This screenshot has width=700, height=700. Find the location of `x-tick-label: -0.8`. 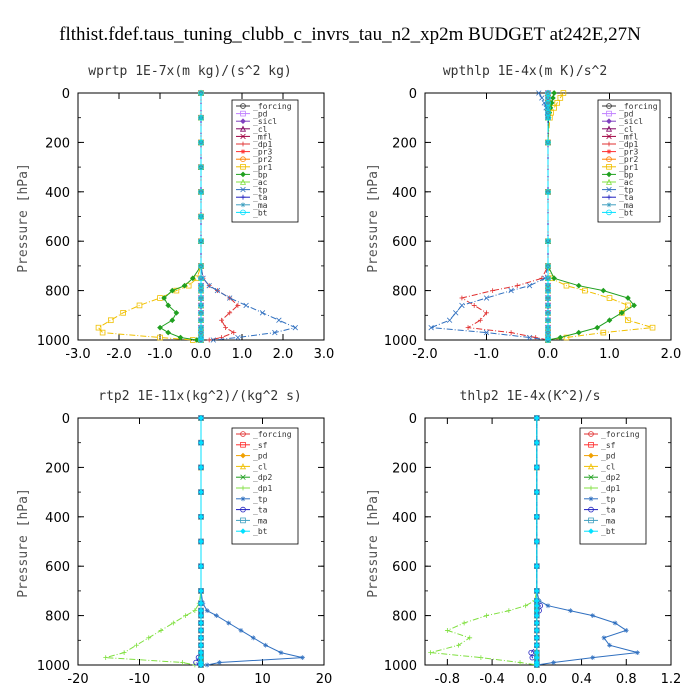

x-tick-label: -0.8 is located at coordinates (447, 679).